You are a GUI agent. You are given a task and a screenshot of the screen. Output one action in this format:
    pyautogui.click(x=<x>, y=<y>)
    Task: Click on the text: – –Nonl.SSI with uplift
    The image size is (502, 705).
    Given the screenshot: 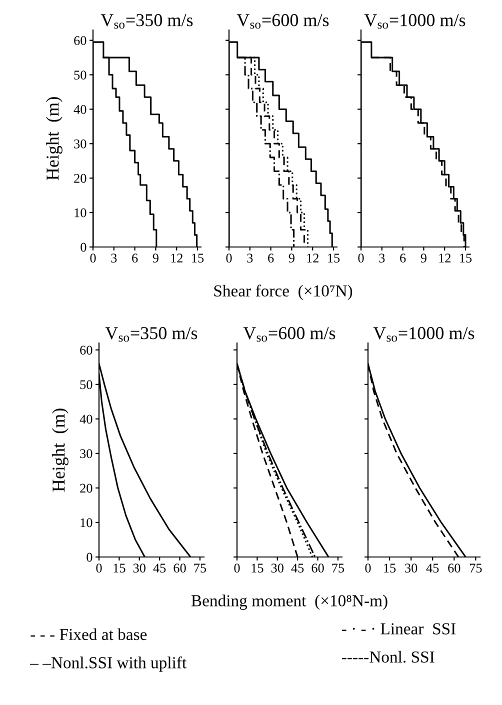 What is the action you would take?
    pyautogui.click(x=108, y=664)
    